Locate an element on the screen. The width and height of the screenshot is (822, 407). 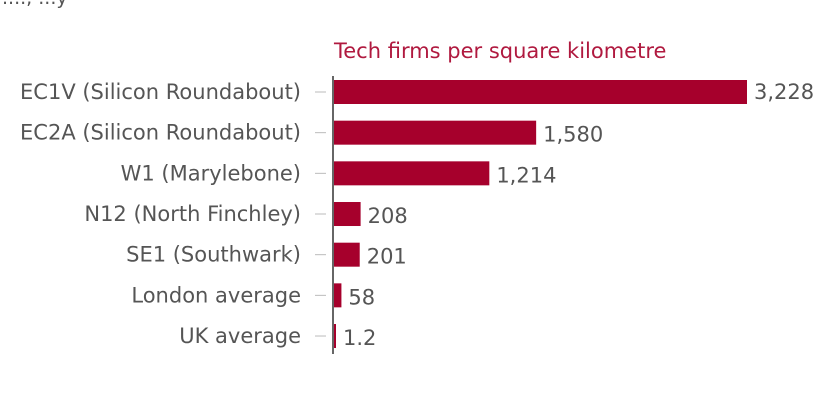
tick-marks is located at coordinates (320, 214).